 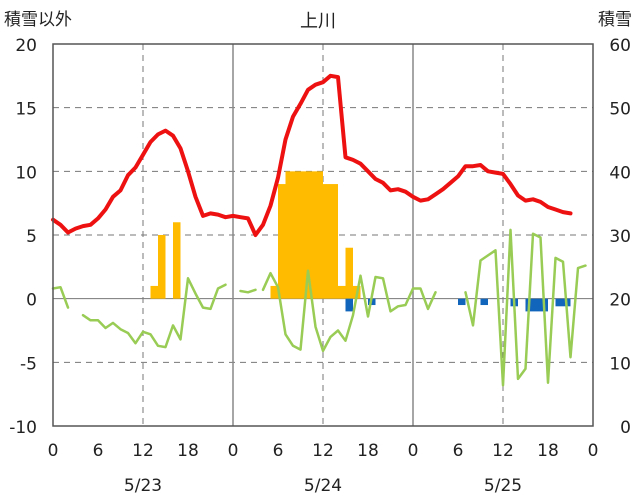 I want to click on right-tick-label: 30, so click(x=620, y=237).